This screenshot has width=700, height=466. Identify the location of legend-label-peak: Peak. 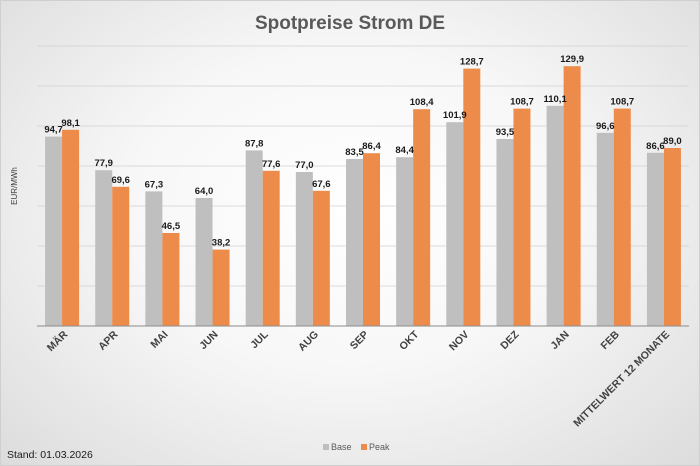
(379, 447).